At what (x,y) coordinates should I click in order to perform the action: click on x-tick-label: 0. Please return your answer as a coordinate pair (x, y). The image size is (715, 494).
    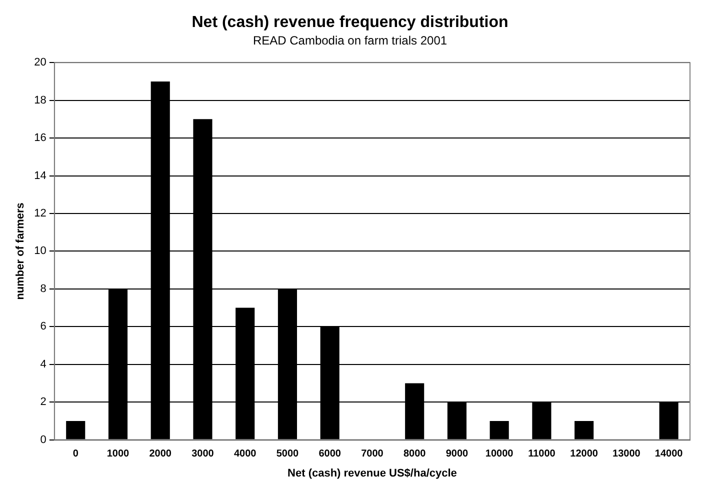
    Looking at the image, I should click on (75, 454).